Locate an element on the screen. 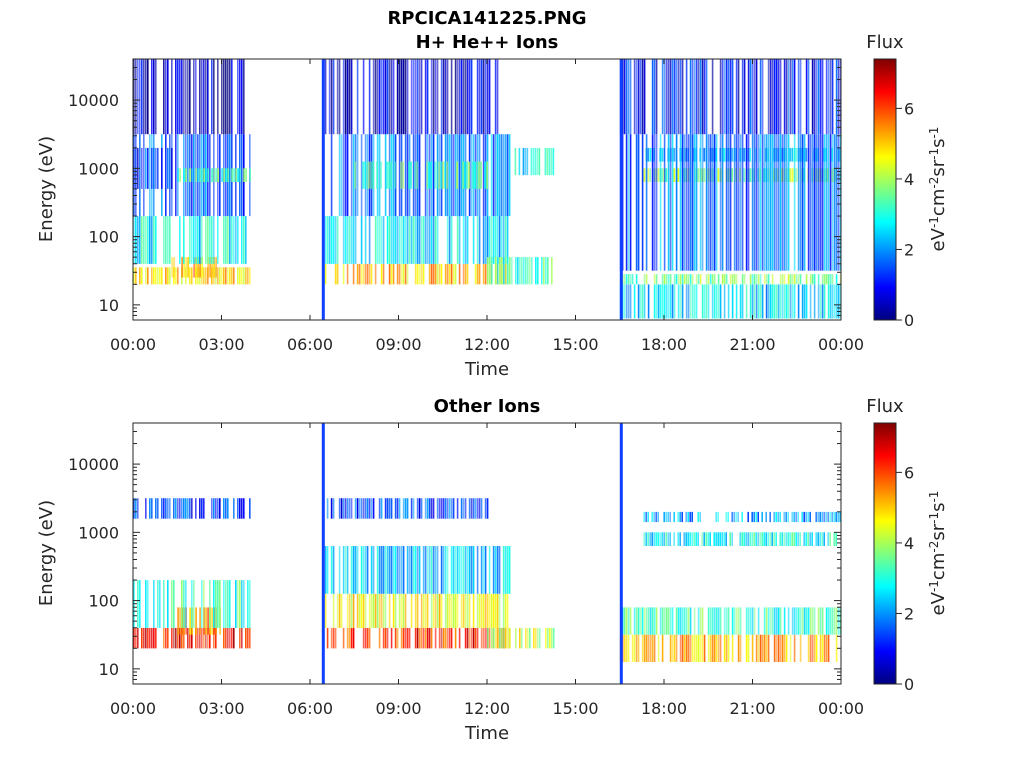 This screenshot has height=768, width=1024. y-axis-label: Energy (eV) is located at coordinates (46, 189).